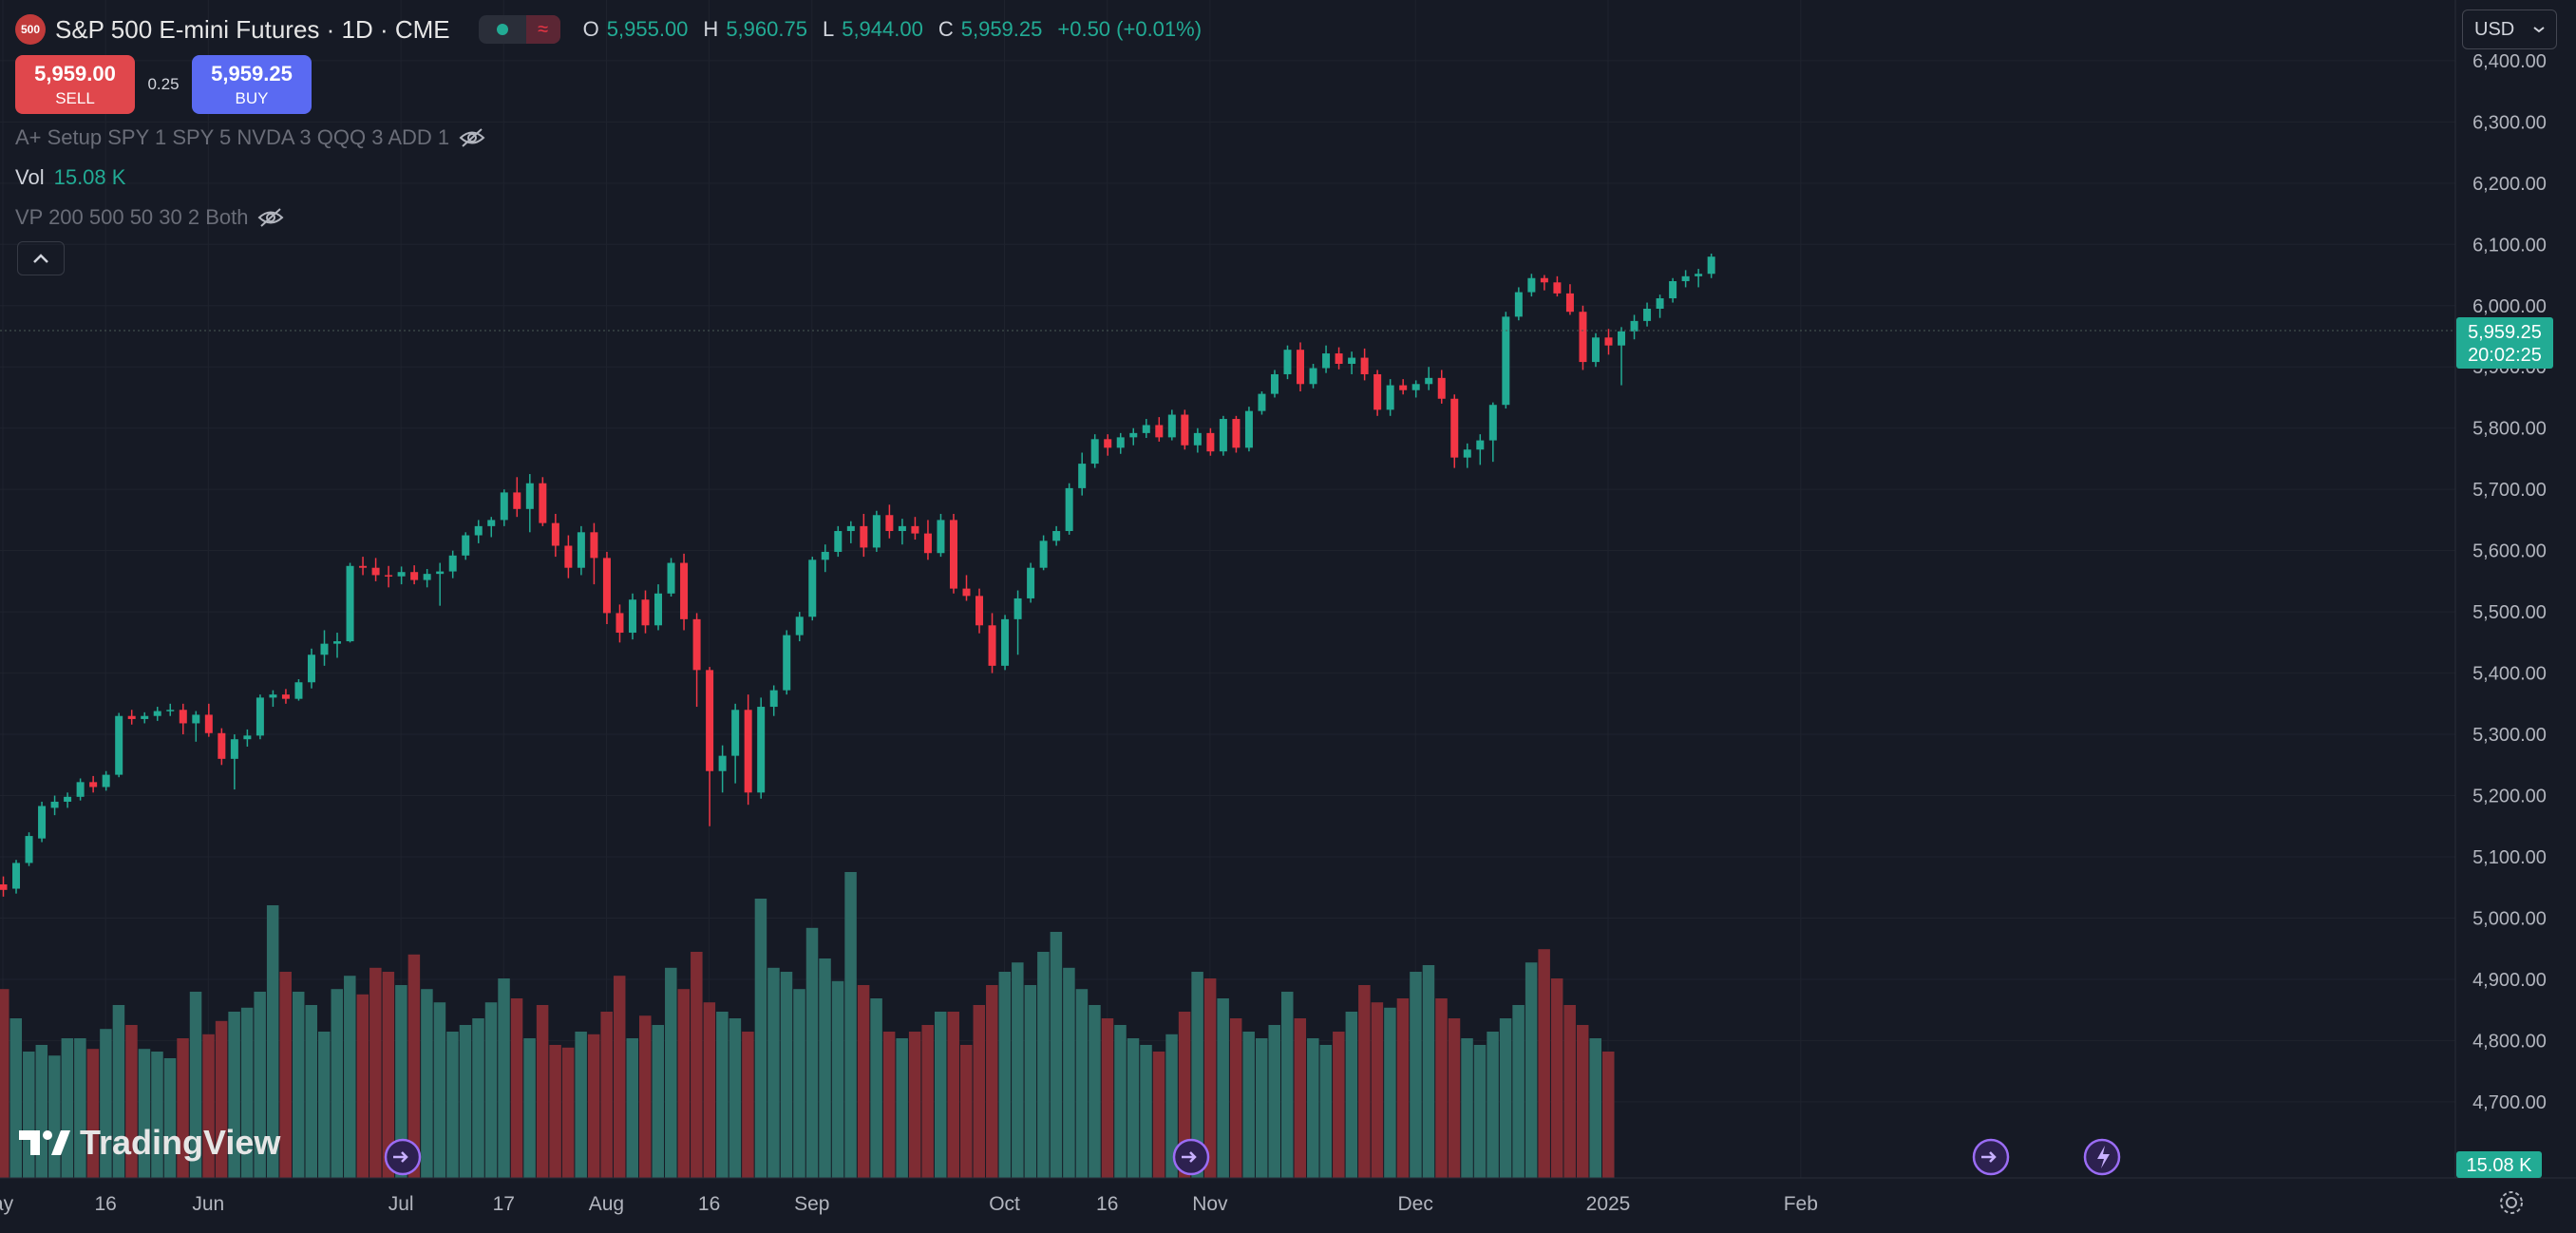 The image size is (2576, 1233). I want to click on buy-button: 5,959.25 BUY, so click(252, 84).